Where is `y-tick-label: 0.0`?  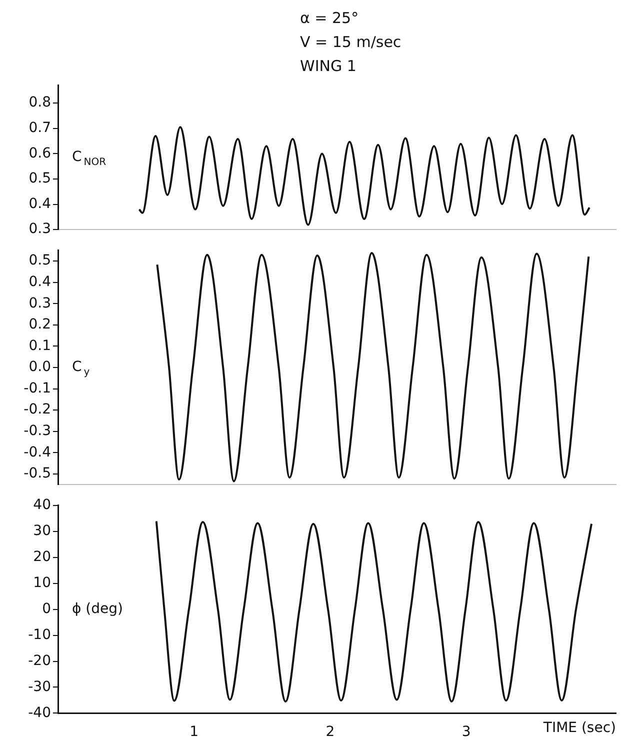
y-tick-label: 0.0 is located at coordinates (39, 367).